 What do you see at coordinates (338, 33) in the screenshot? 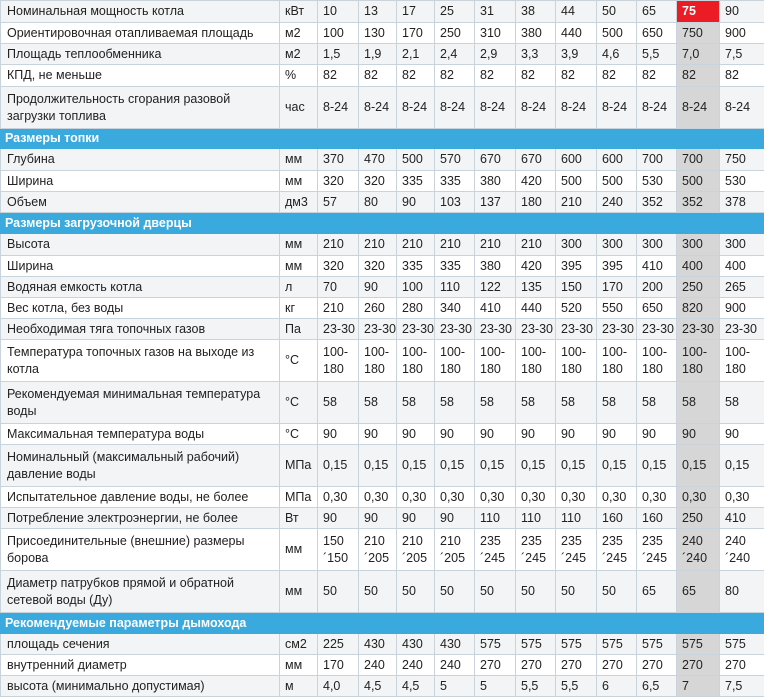
I see `value-cell: 100` at bounding box center [338, 33].